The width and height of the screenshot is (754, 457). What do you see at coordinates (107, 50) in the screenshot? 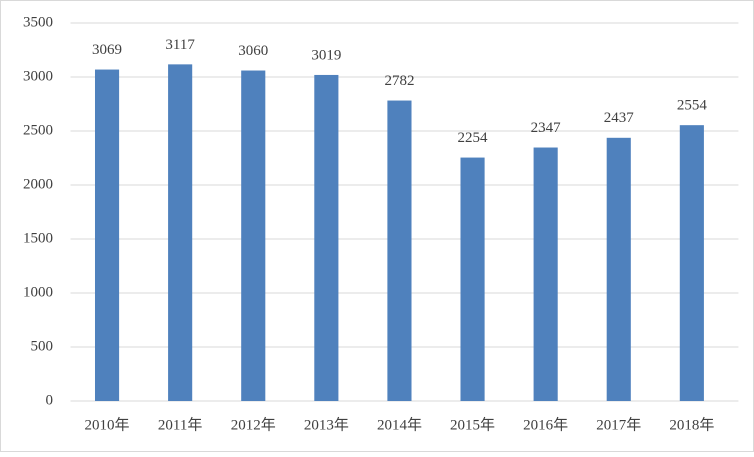
I see `data-label: 3069` at bounding box center [107, 50].